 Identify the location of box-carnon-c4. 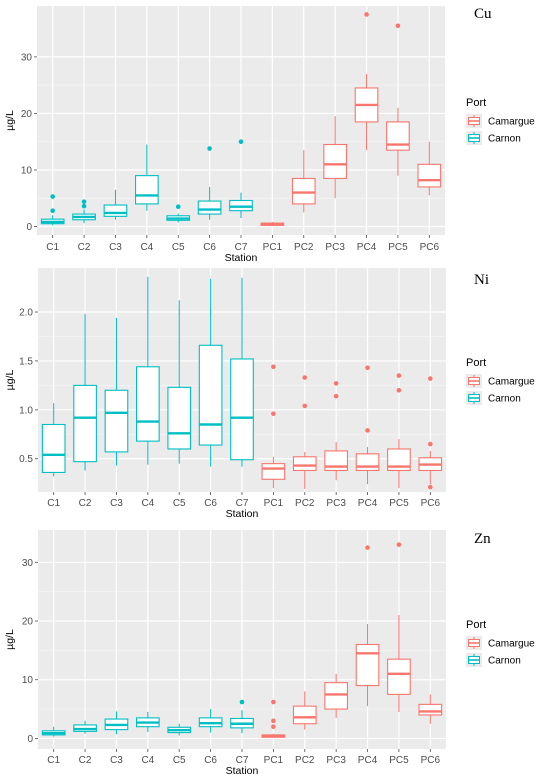
(147, 370).